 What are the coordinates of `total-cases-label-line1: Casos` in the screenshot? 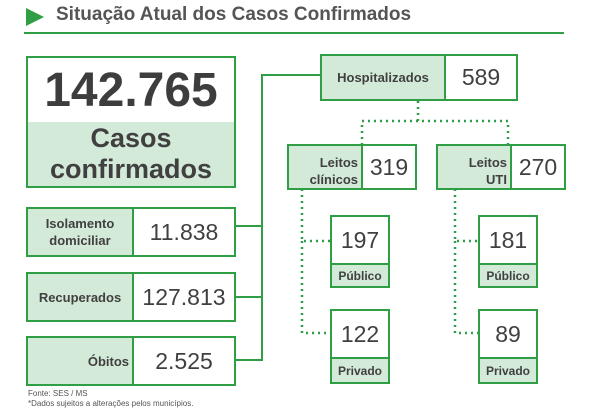 It's located at (131, 138).